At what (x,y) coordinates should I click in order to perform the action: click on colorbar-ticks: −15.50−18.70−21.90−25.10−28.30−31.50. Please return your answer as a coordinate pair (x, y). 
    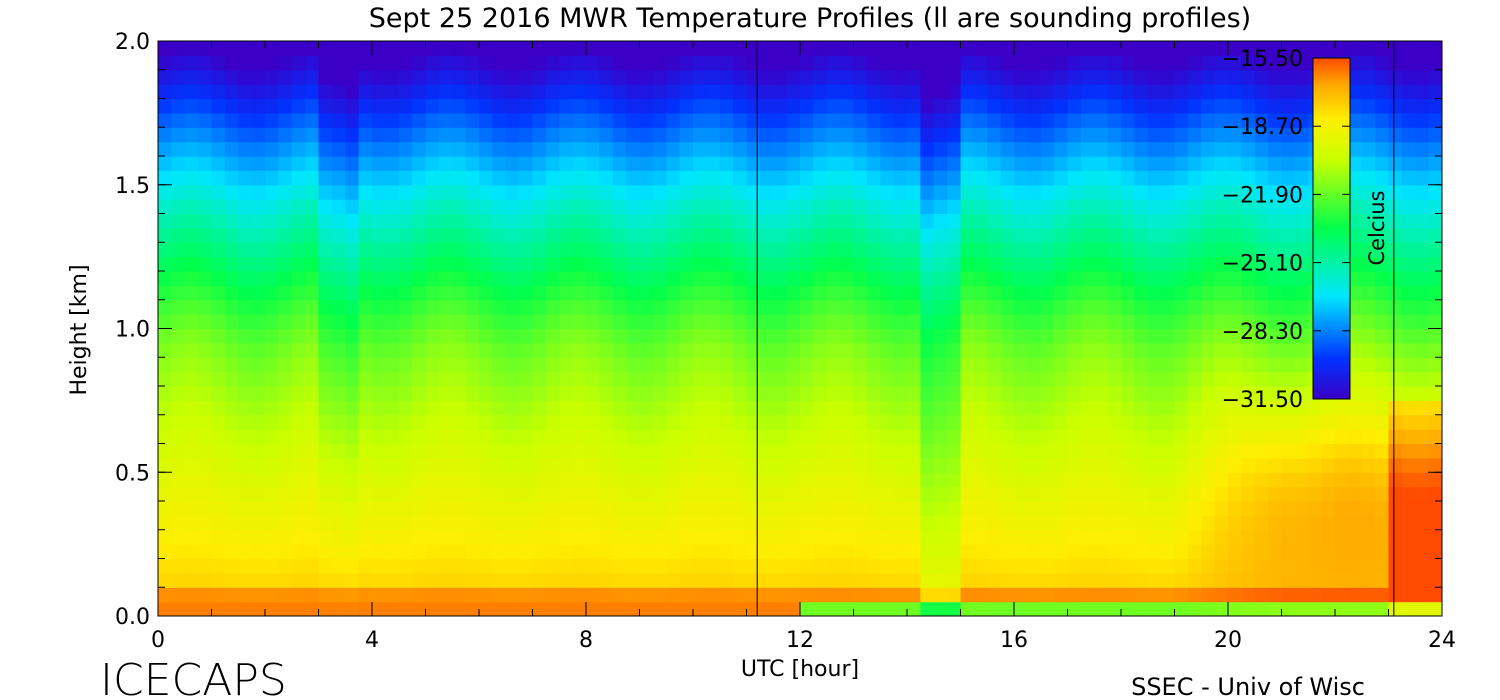
    Looking at the image, I should click on (1286, 230).